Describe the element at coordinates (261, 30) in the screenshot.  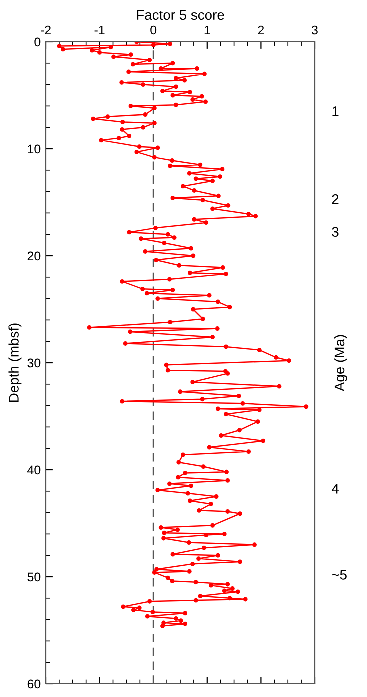
I see `x-tick-label: 2` at that location.